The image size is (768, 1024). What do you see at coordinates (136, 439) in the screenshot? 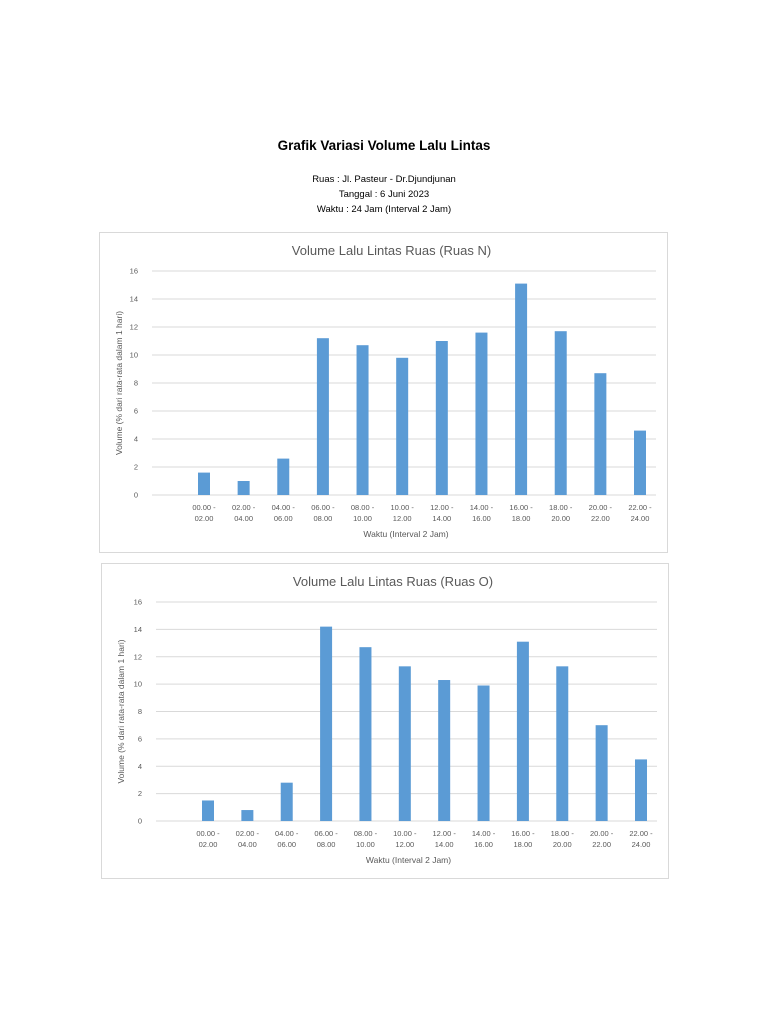
I see `y-tick-label: 4` at bounding box center [136, 439].